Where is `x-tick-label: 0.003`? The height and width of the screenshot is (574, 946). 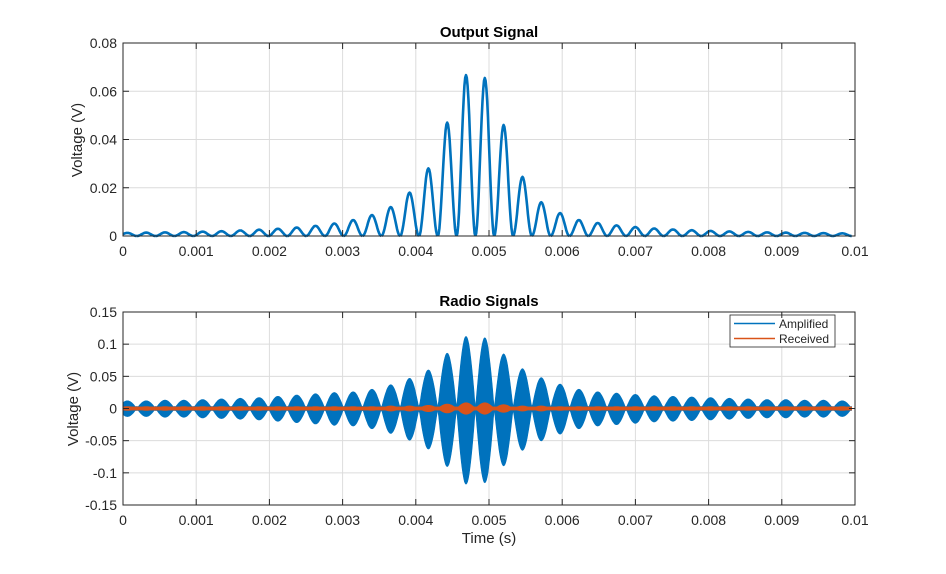 x-tick-label: 0.003 is located at coordinates (342, 251).